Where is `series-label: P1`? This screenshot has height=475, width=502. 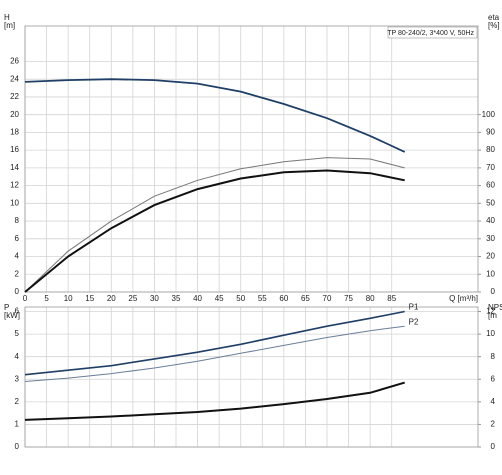 series-label: P1 is located at coordinates (414, 307).